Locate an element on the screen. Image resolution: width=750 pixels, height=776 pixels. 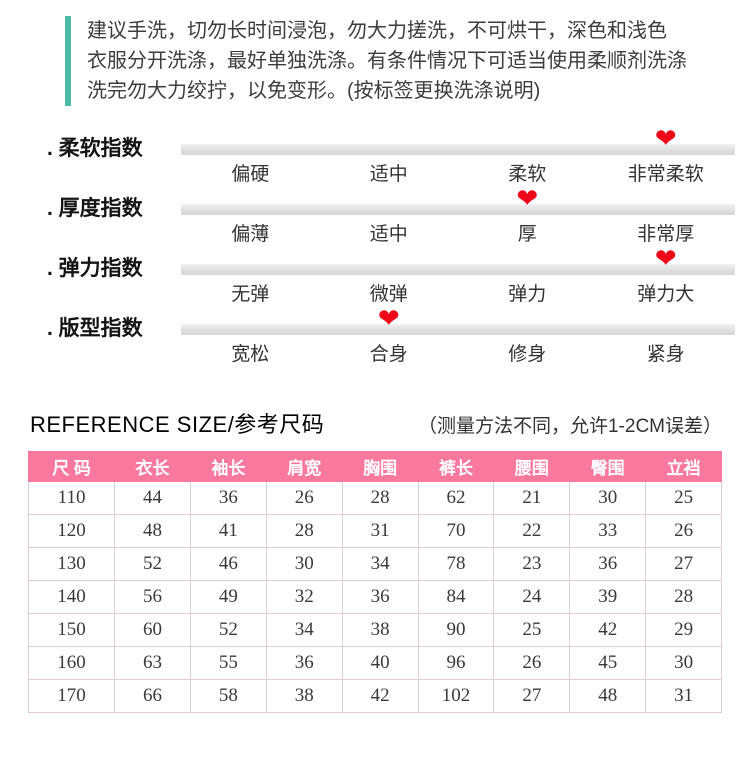
size-cell: 58 is located at coordinates (228, 696).